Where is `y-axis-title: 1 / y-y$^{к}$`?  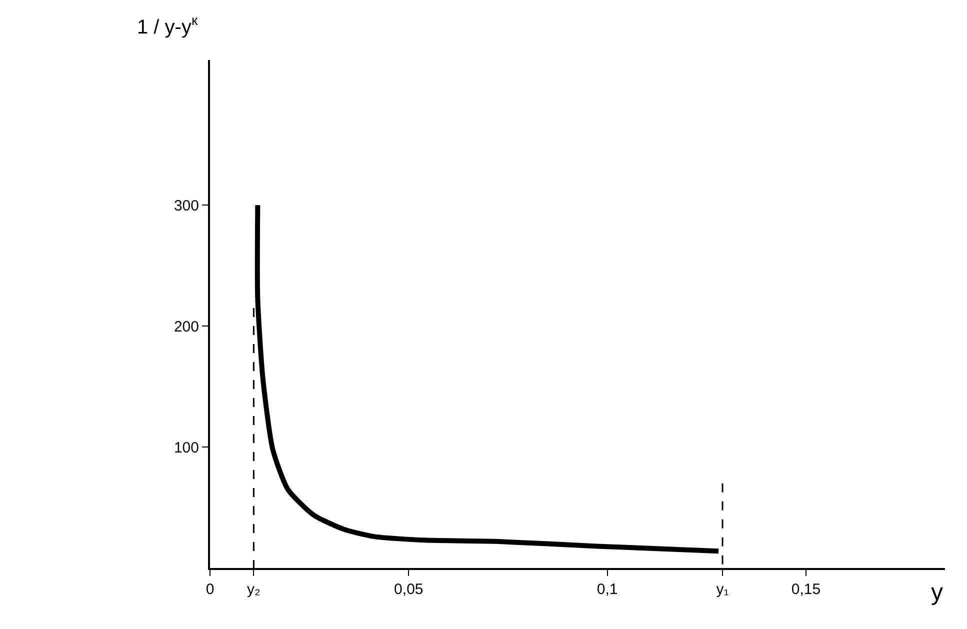
y-axis-title: 1 / y-y$^{к}$ is located at coordinates (167, 25).